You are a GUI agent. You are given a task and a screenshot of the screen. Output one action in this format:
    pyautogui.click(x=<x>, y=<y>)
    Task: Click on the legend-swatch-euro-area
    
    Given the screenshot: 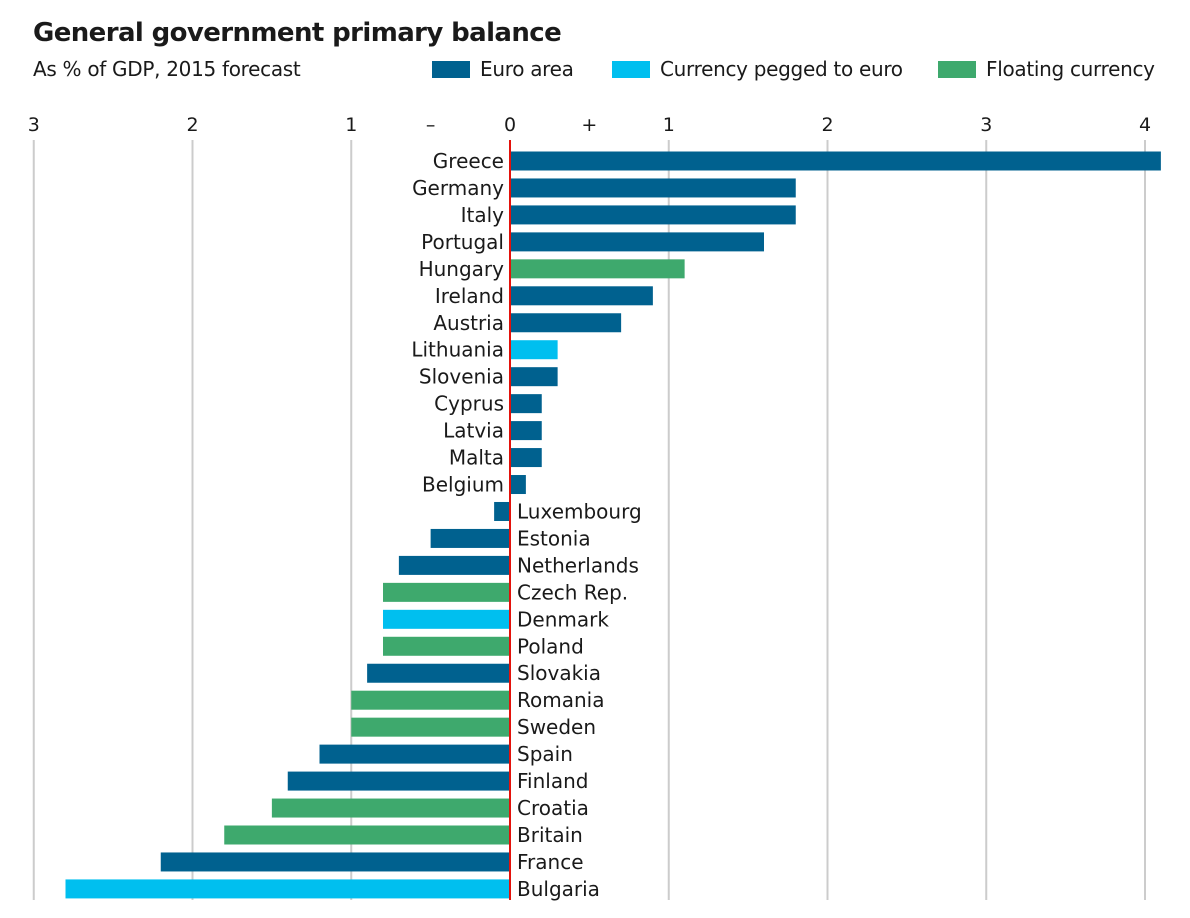 What is the action you would take?
    pyautogui.click(x=451, y=69)
    